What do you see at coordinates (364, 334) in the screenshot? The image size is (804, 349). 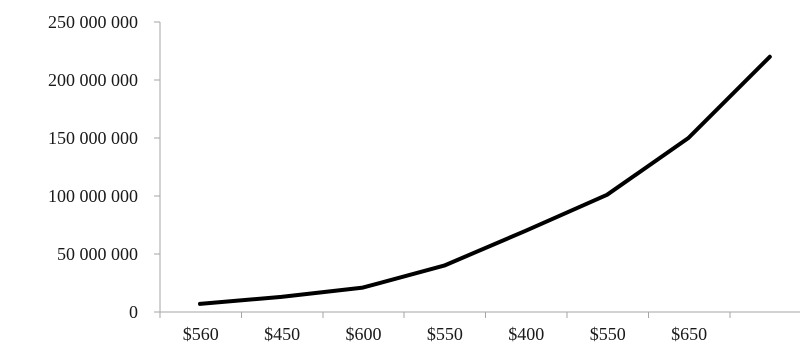 I see `x-tick-label: $600` at bounding box center [364, 334].